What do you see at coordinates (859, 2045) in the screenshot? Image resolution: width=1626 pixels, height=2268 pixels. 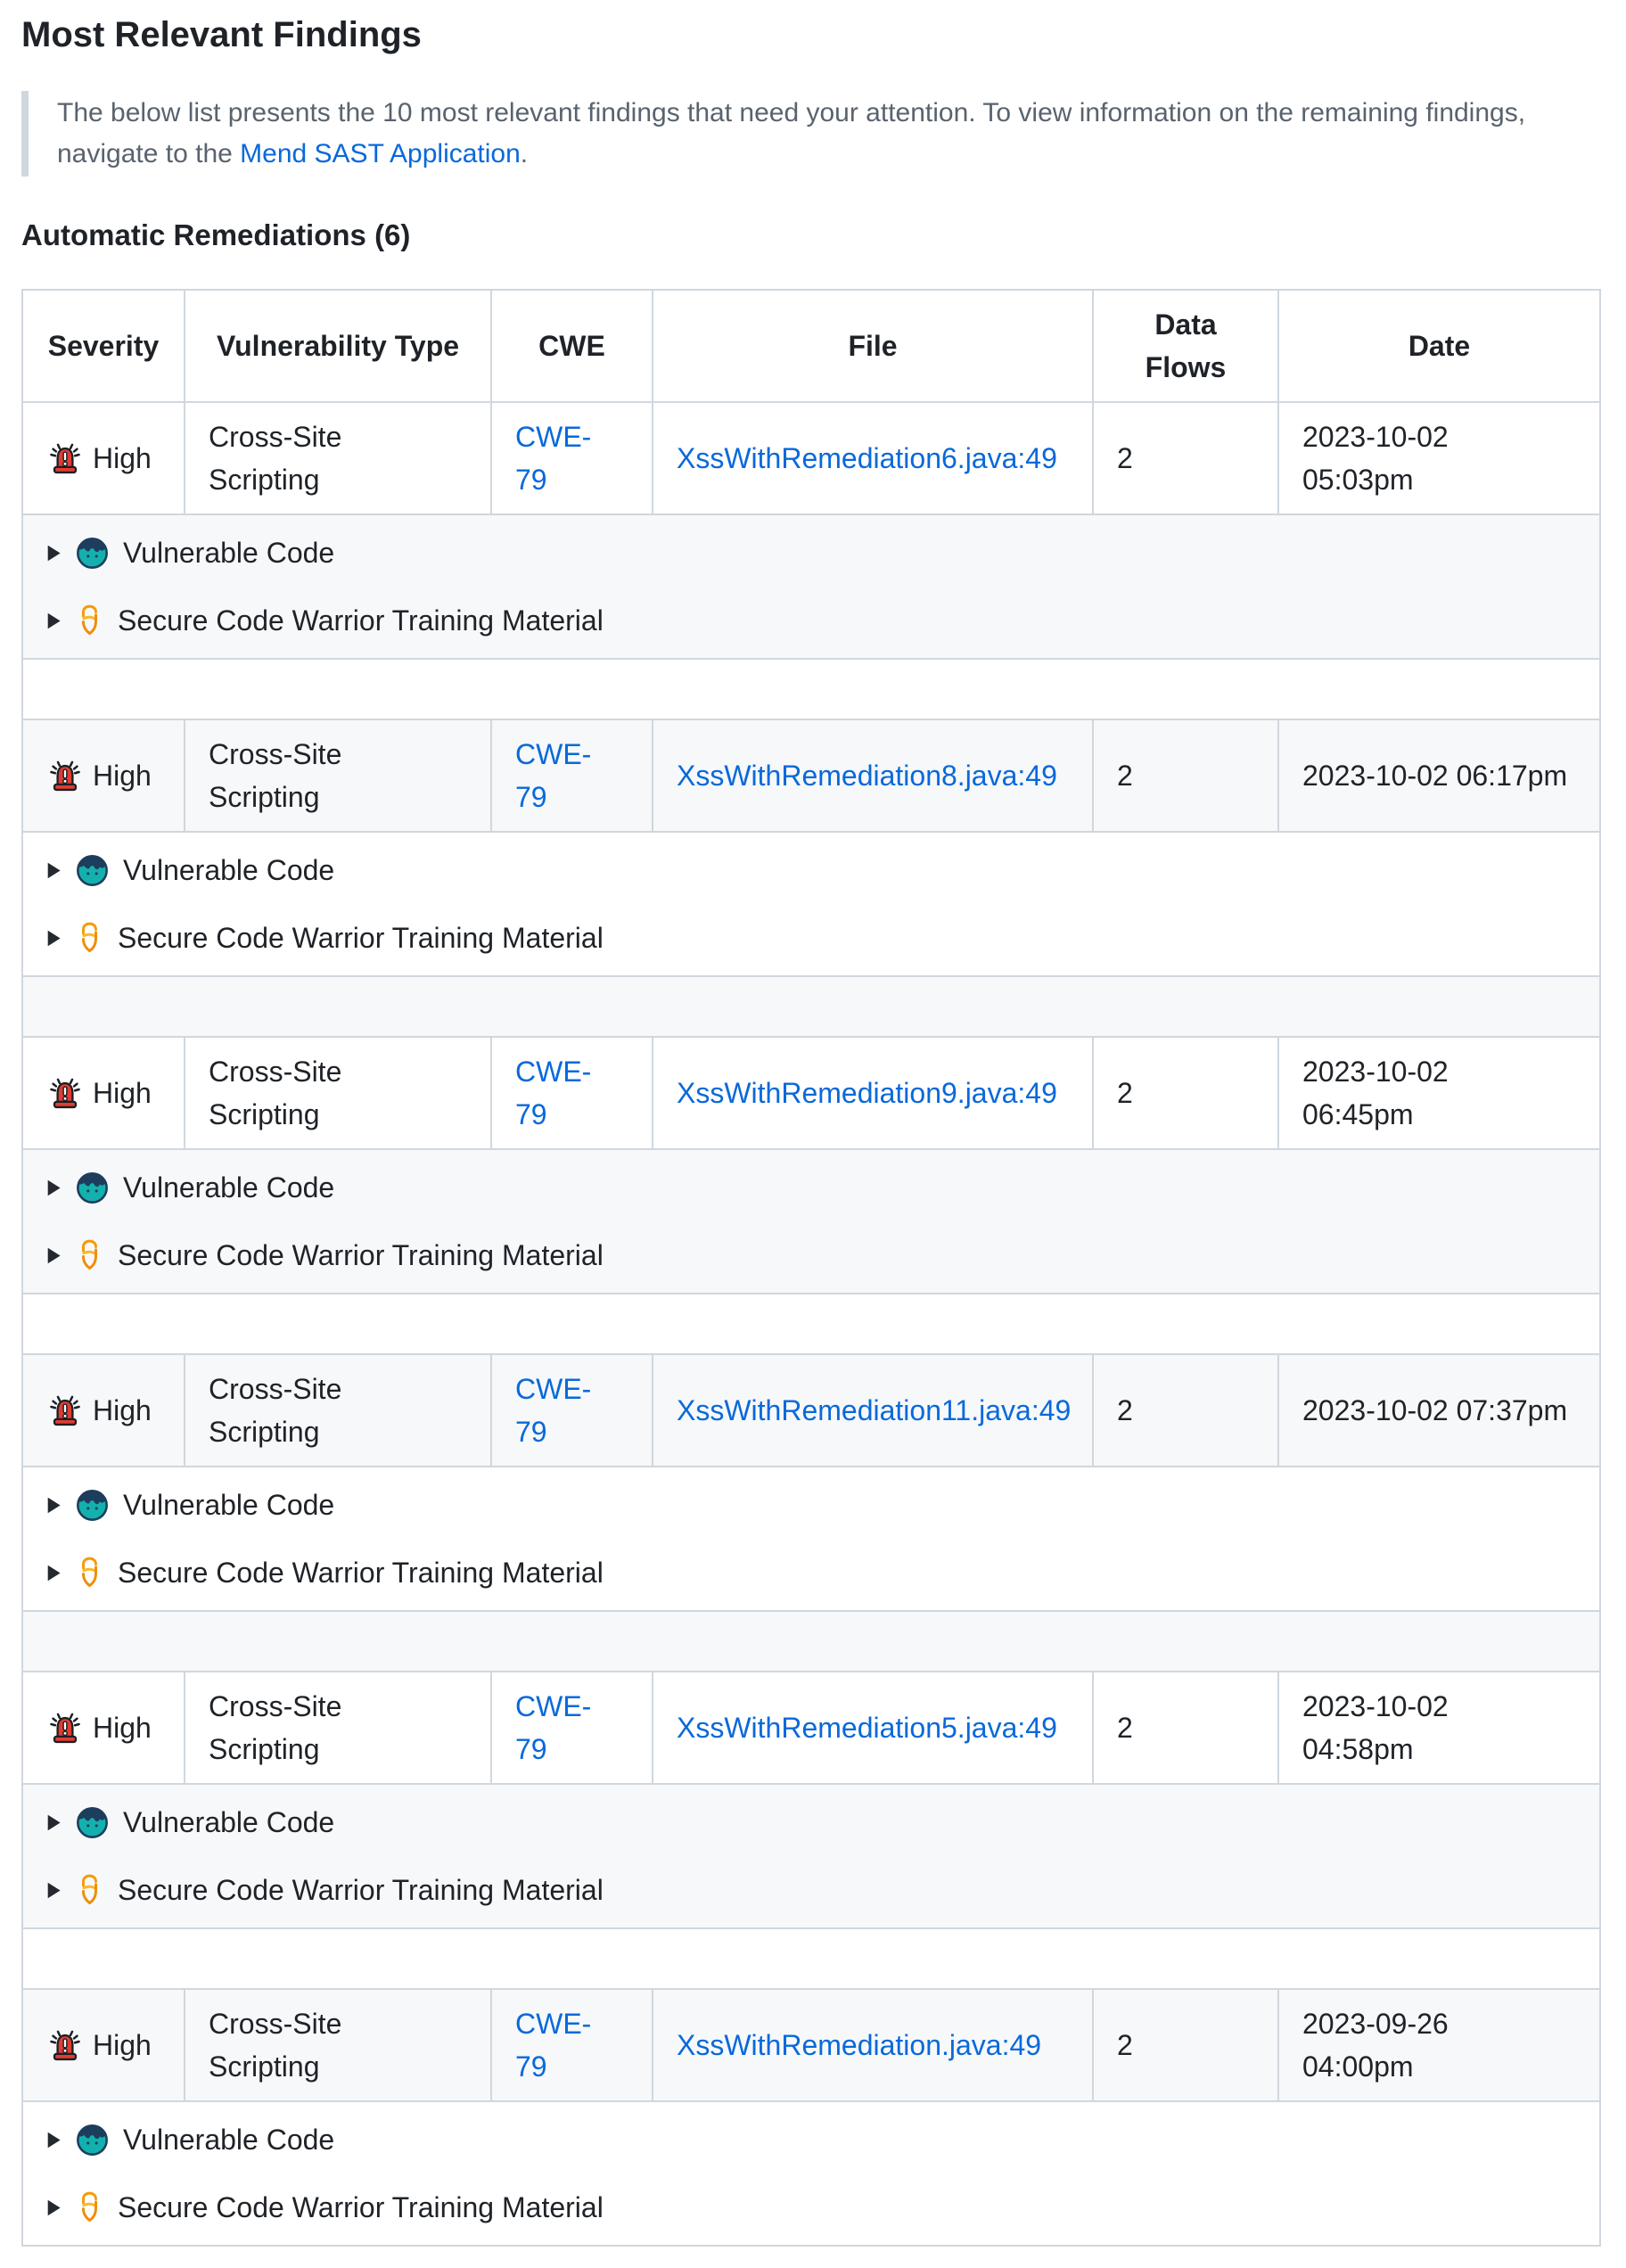 I see `file-link: XssWithRemediation.java:49` at bounding box center [859, 2045].